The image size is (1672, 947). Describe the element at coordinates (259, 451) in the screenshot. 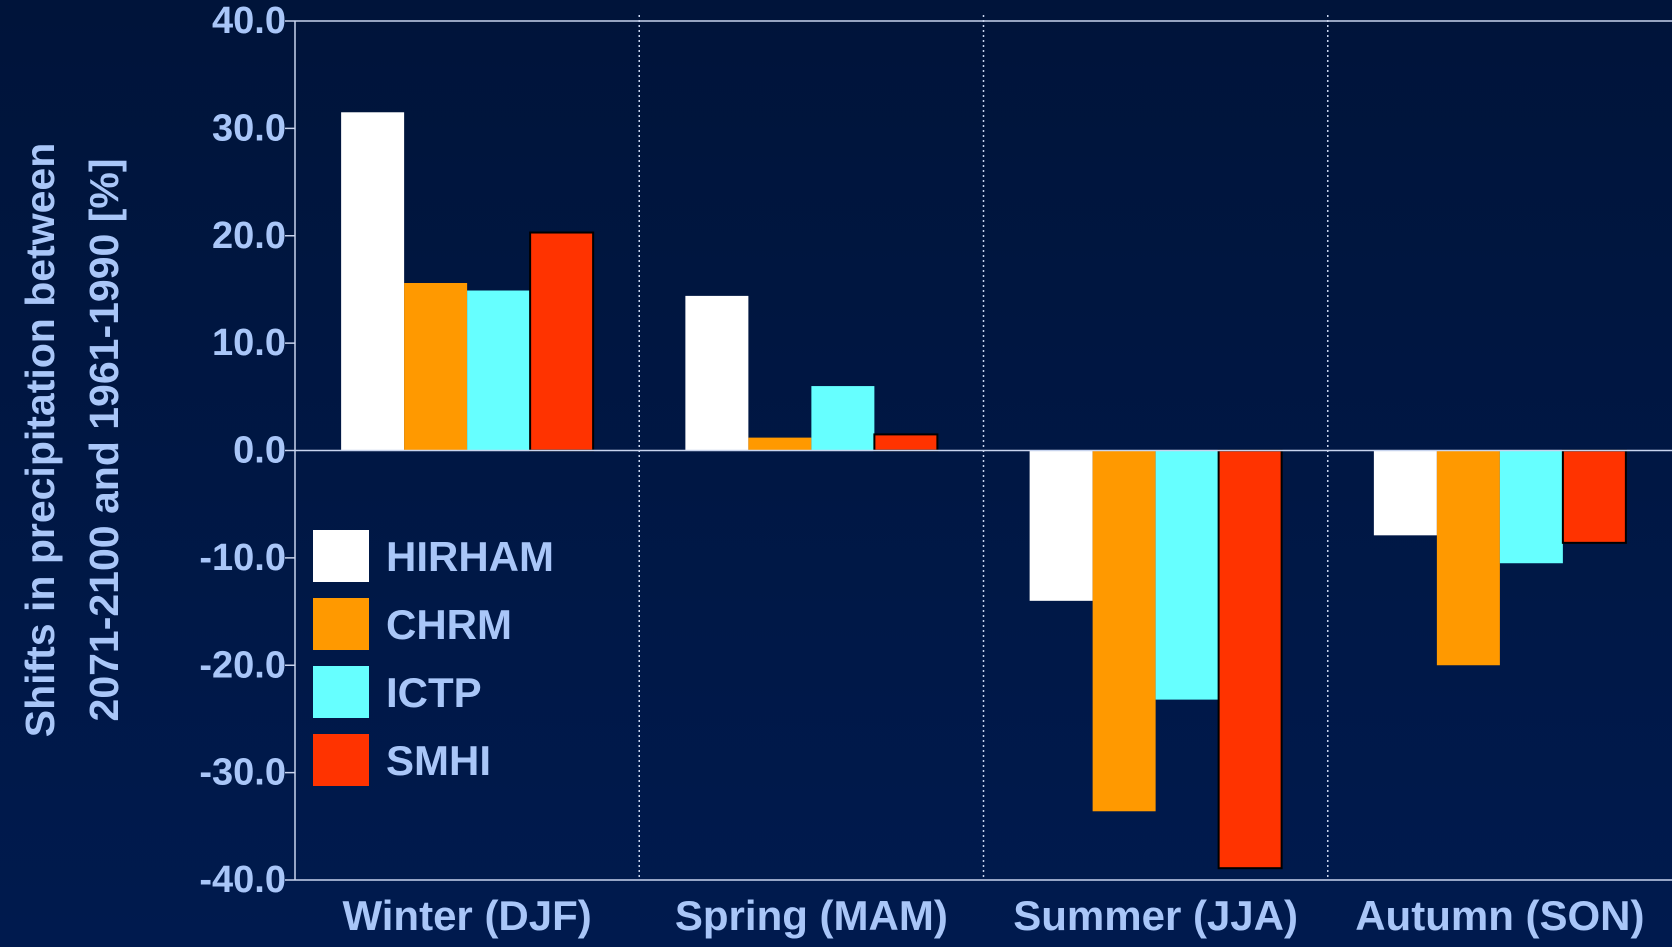

I see `y-tick-label: 0.0` at that location.